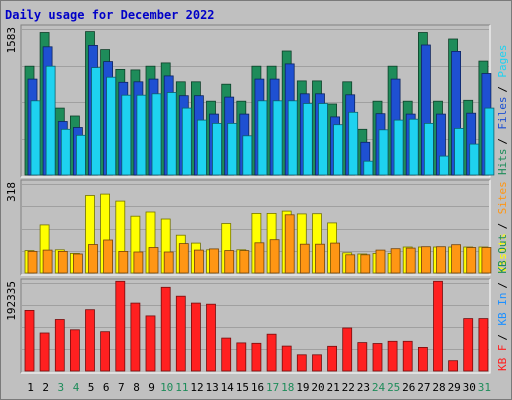 The image size is (512, 400). I want to click on x-tick-label-20: 20, so click(317, 387).